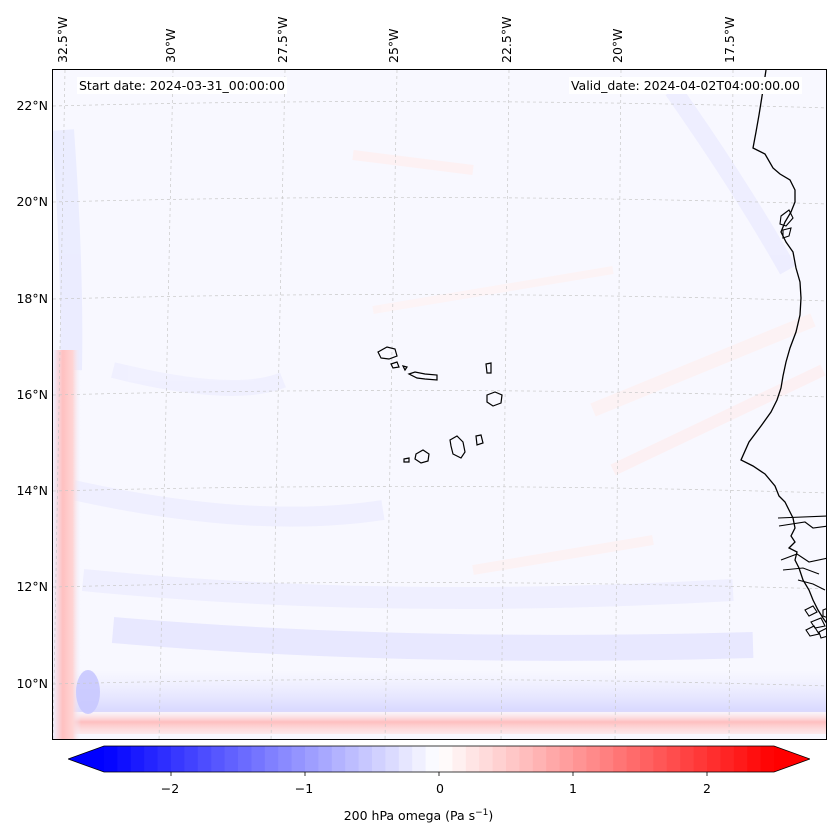 Image resolution: width=837 pixels, height=839 pixels. What do you see at coordinates (32, 683) in the screenshot?
I see `lat-label-10n: 10°N` at bounding box center [32, 683].